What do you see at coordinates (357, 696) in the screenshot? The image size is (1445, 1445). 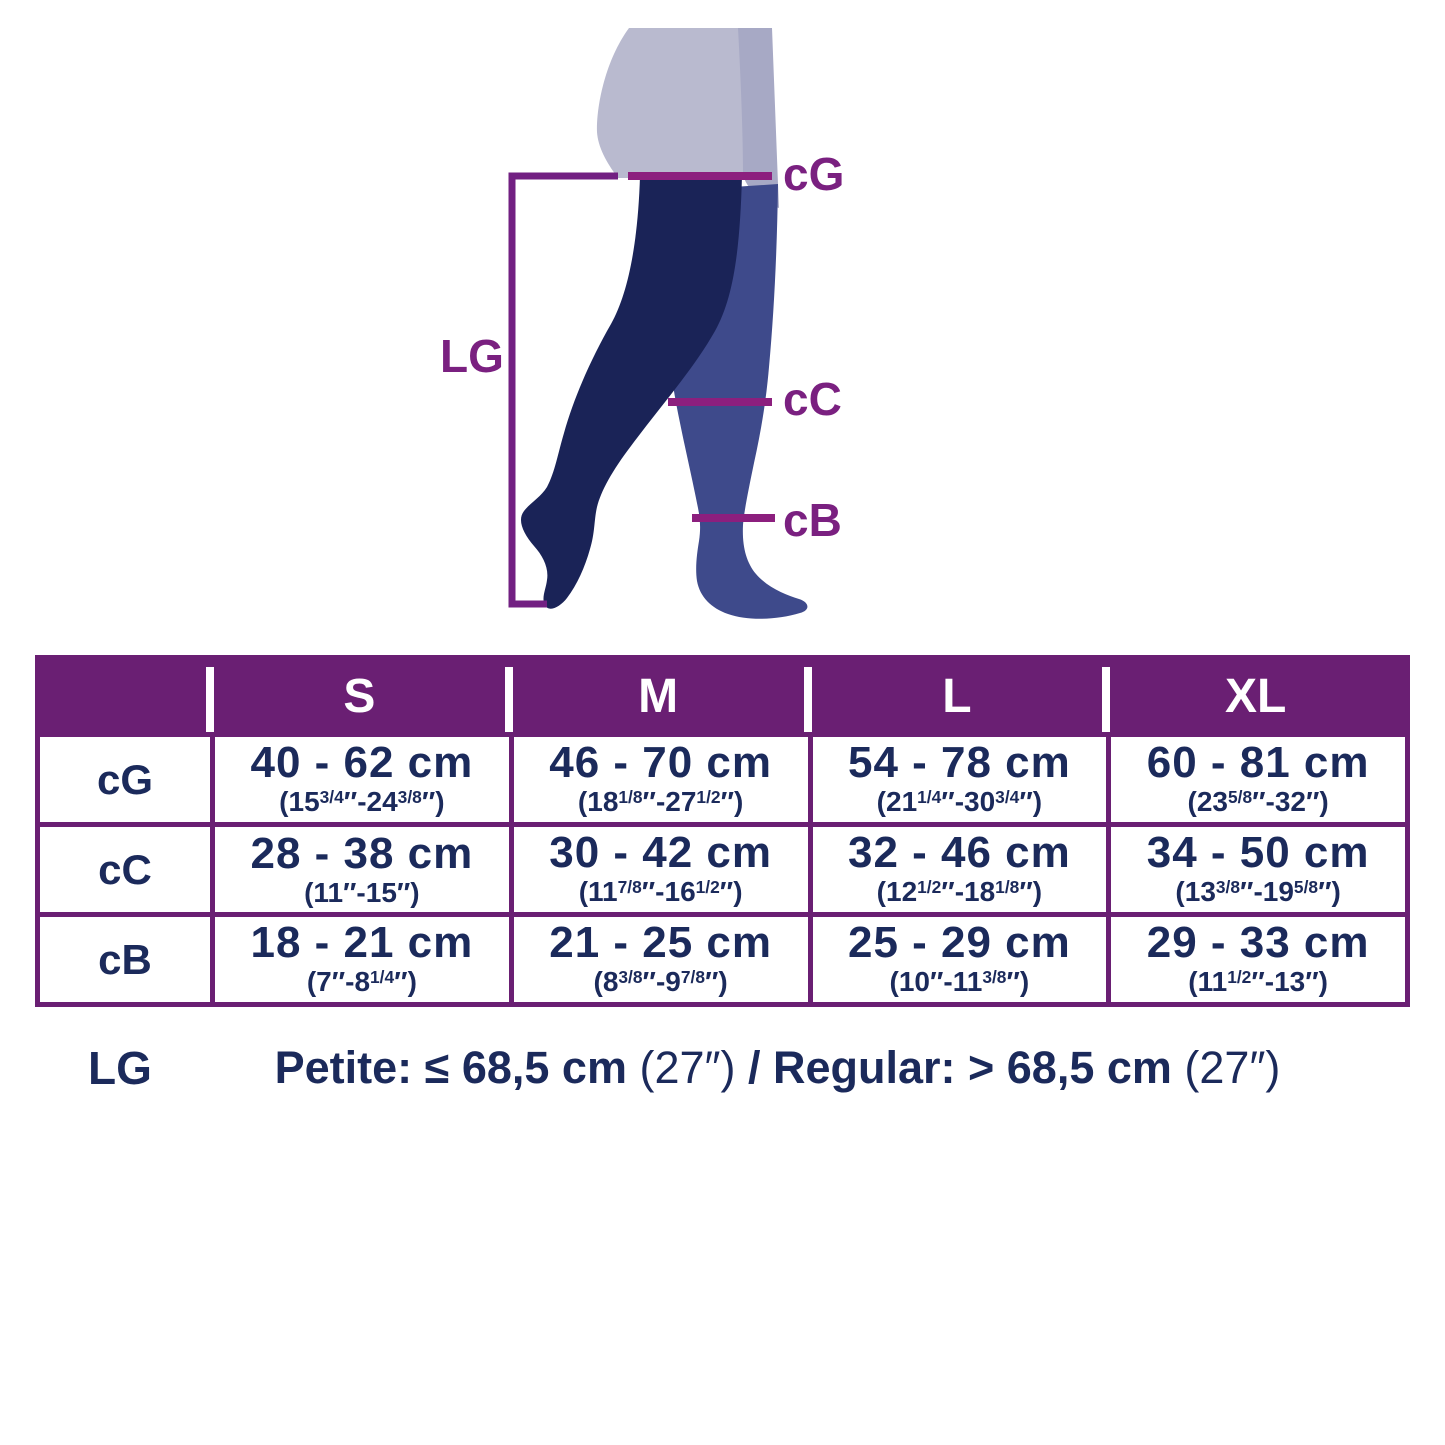 I see `column-header-s: S` at bounding box center [357, 696].